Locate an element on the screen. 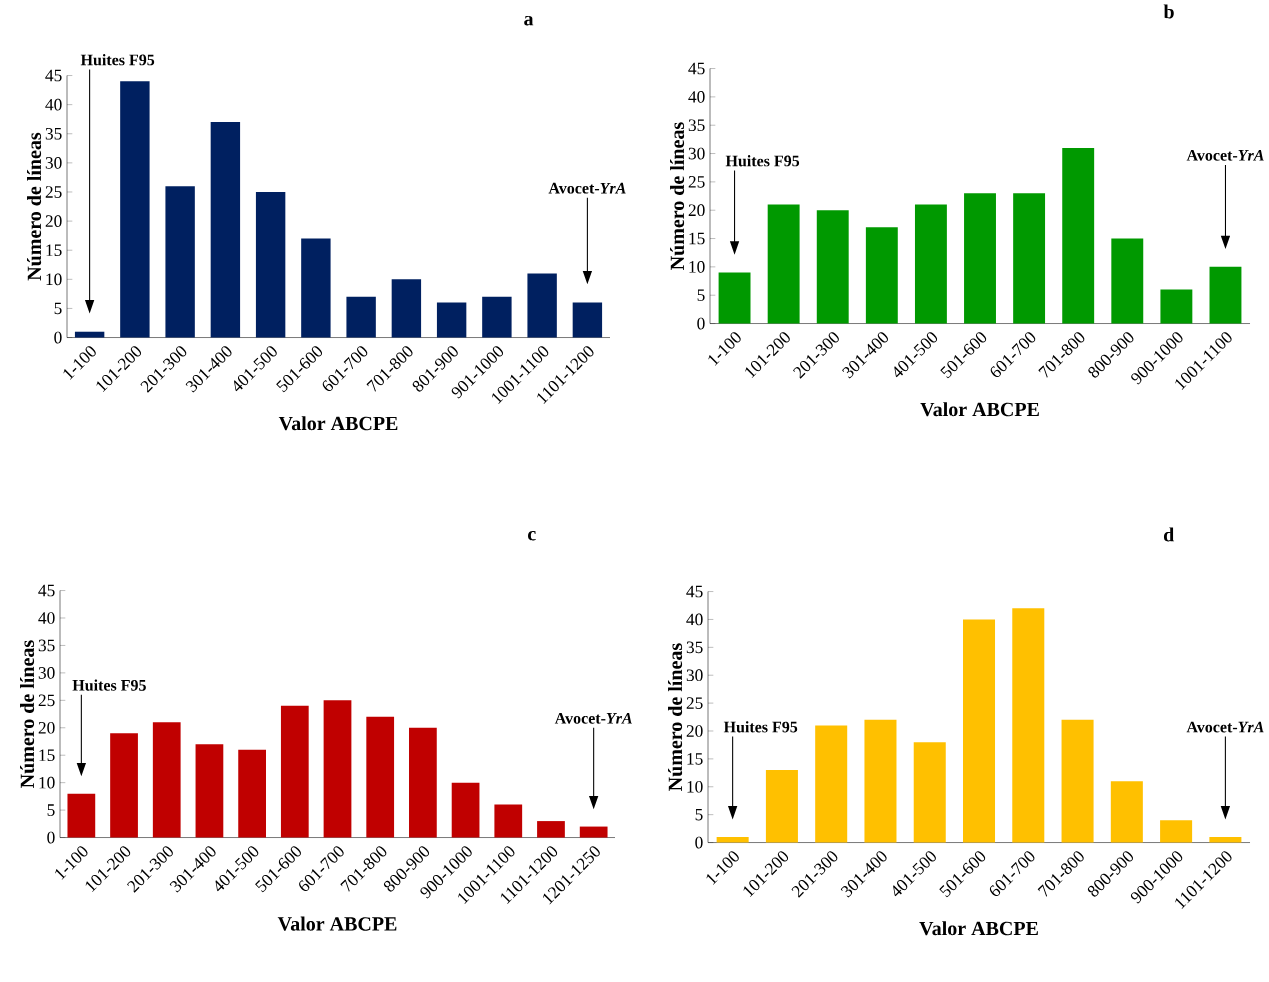 The width and height of the screenshot is (1269, 982). text: Huites F95 is located at coordinates (117, 60).